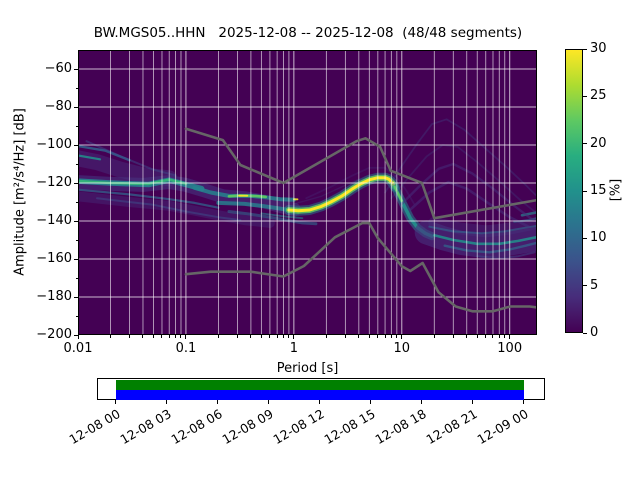 The image size is (640, 480). What do you see at coordinates (78, 348) in the screenshot?
I see `x-tick-label: 0.01` at bounding box center [78, 348].